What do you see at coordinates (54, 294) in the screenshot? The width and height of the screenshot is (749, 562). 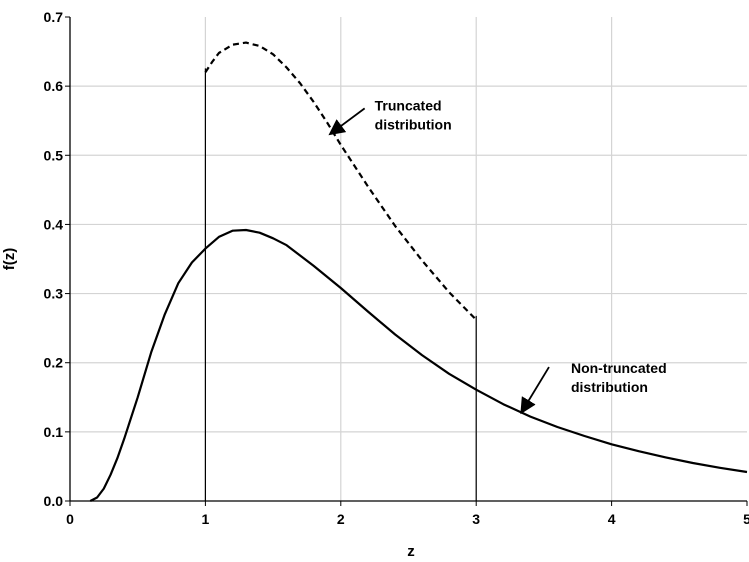 I see `y-tick-label: 0.3` at bounding box center [54, 294].